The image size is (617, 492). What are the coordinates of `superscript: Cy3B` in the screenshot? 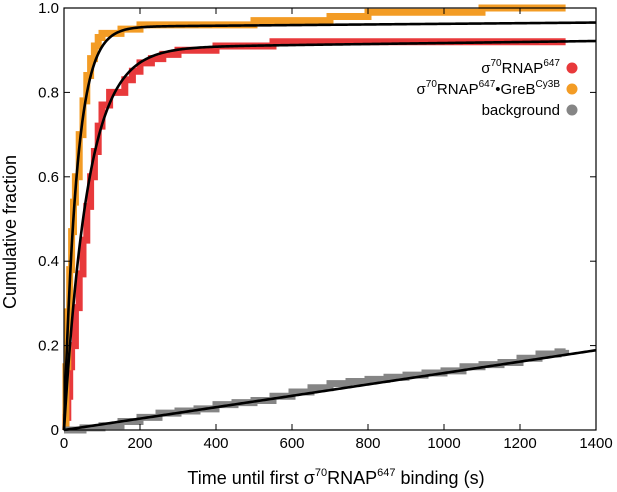 It's located at (548, 84).